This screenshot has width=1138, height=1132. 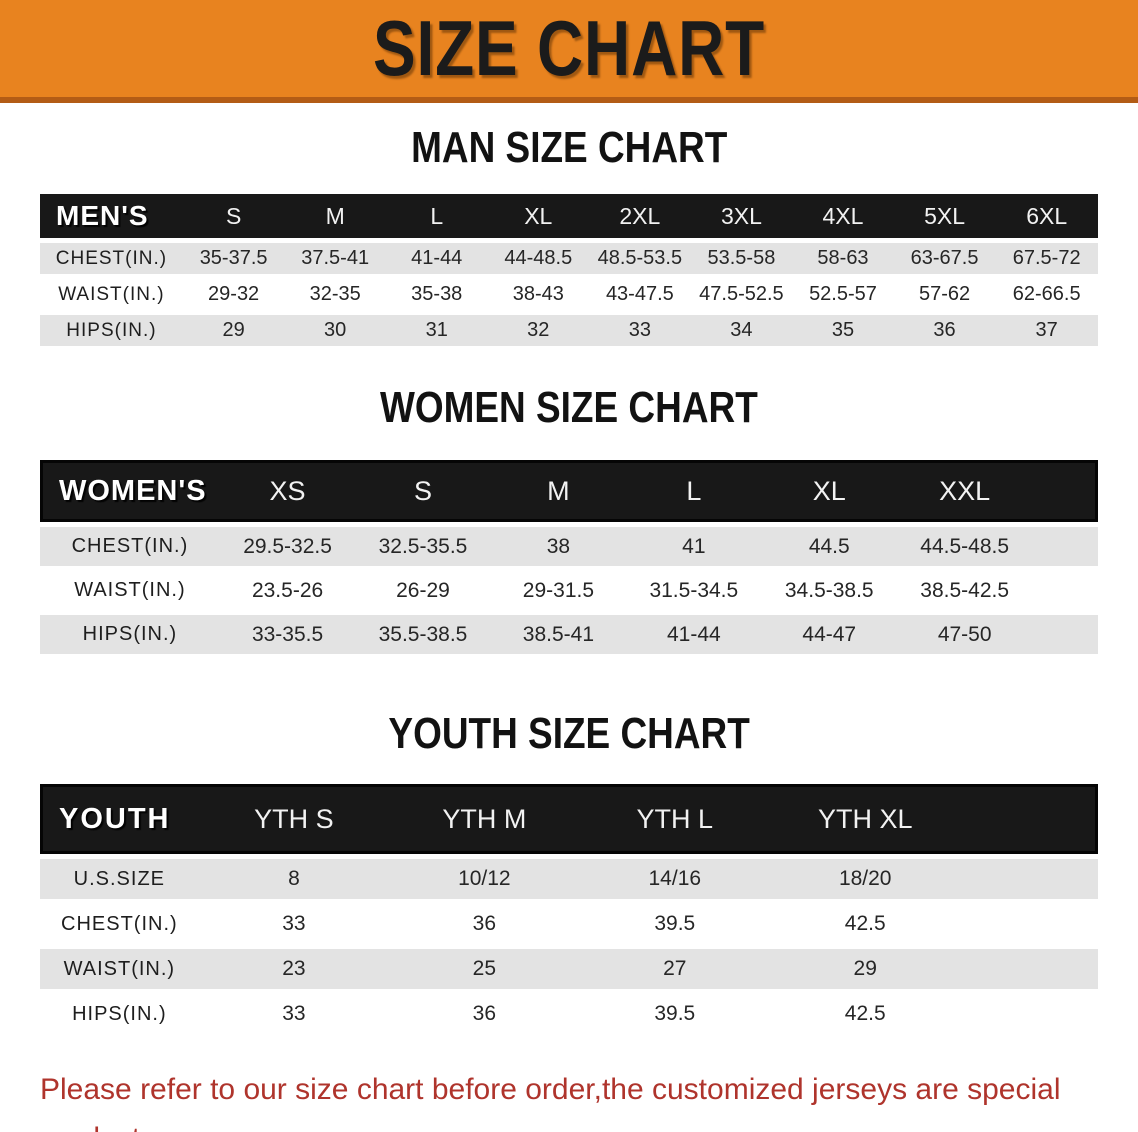 What do you see at coordinates (436, 294) in the screenshot?
I see `size-value-cell: 35-38` at bounding box center [436, 294].